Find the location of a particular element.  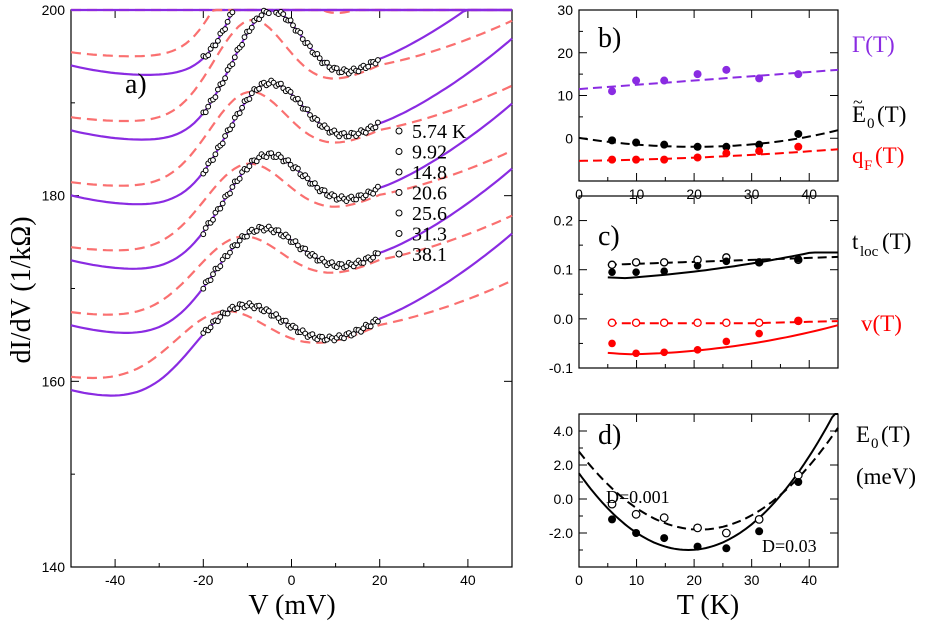

panel-a-ylabel: dI/dV (1/kΩ) is located at coordinates (21, 289).